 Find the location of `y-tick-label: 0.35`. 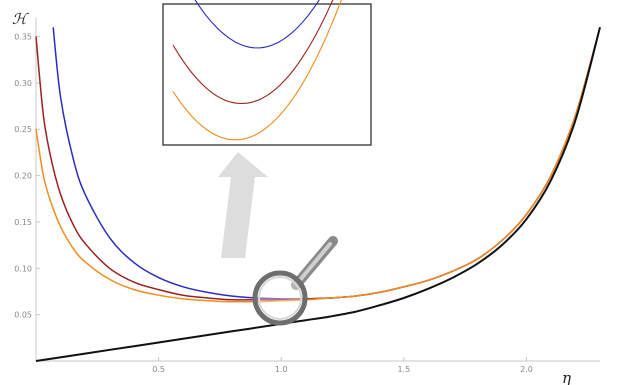

y-tick-label: 0.35 is located at coordinates (23, 37).